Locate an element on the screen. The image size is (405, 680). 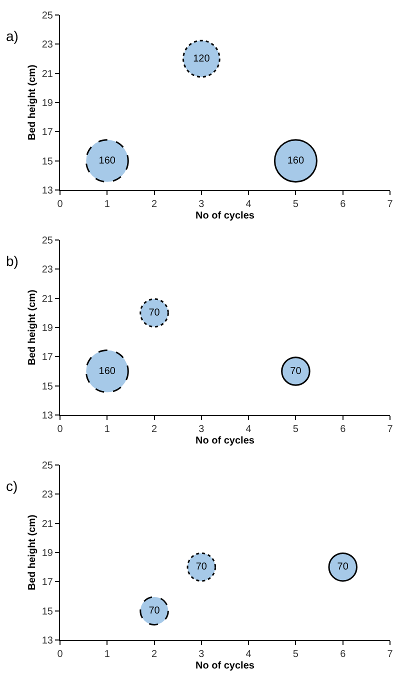
text: c) is located at coordinates (12, 486).